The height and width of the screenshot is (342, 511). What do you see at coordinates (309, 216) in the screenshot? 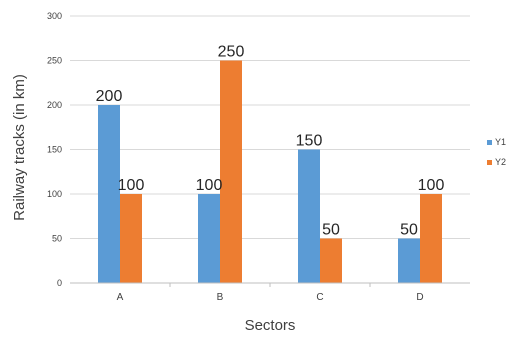
I see `bar-y1-c` at bounding box center [309, 216].